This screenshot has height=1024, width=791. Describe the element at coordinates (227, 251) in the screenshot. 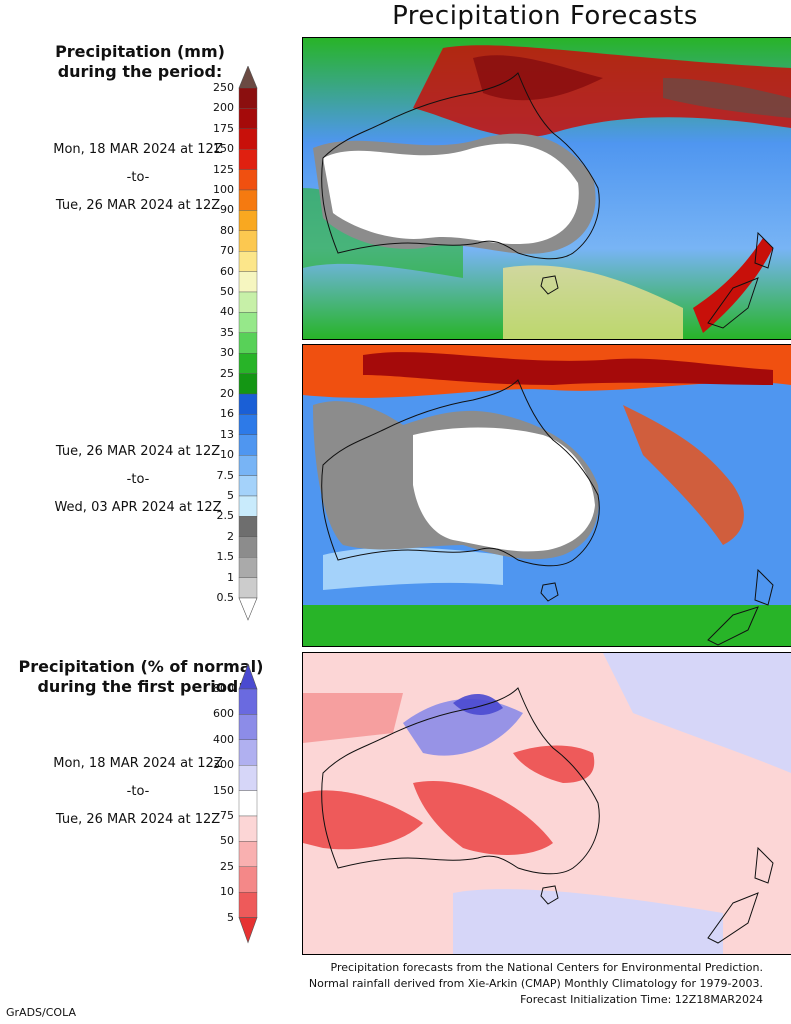

I see `mm-colorbar-tick-label: 70` at that location.